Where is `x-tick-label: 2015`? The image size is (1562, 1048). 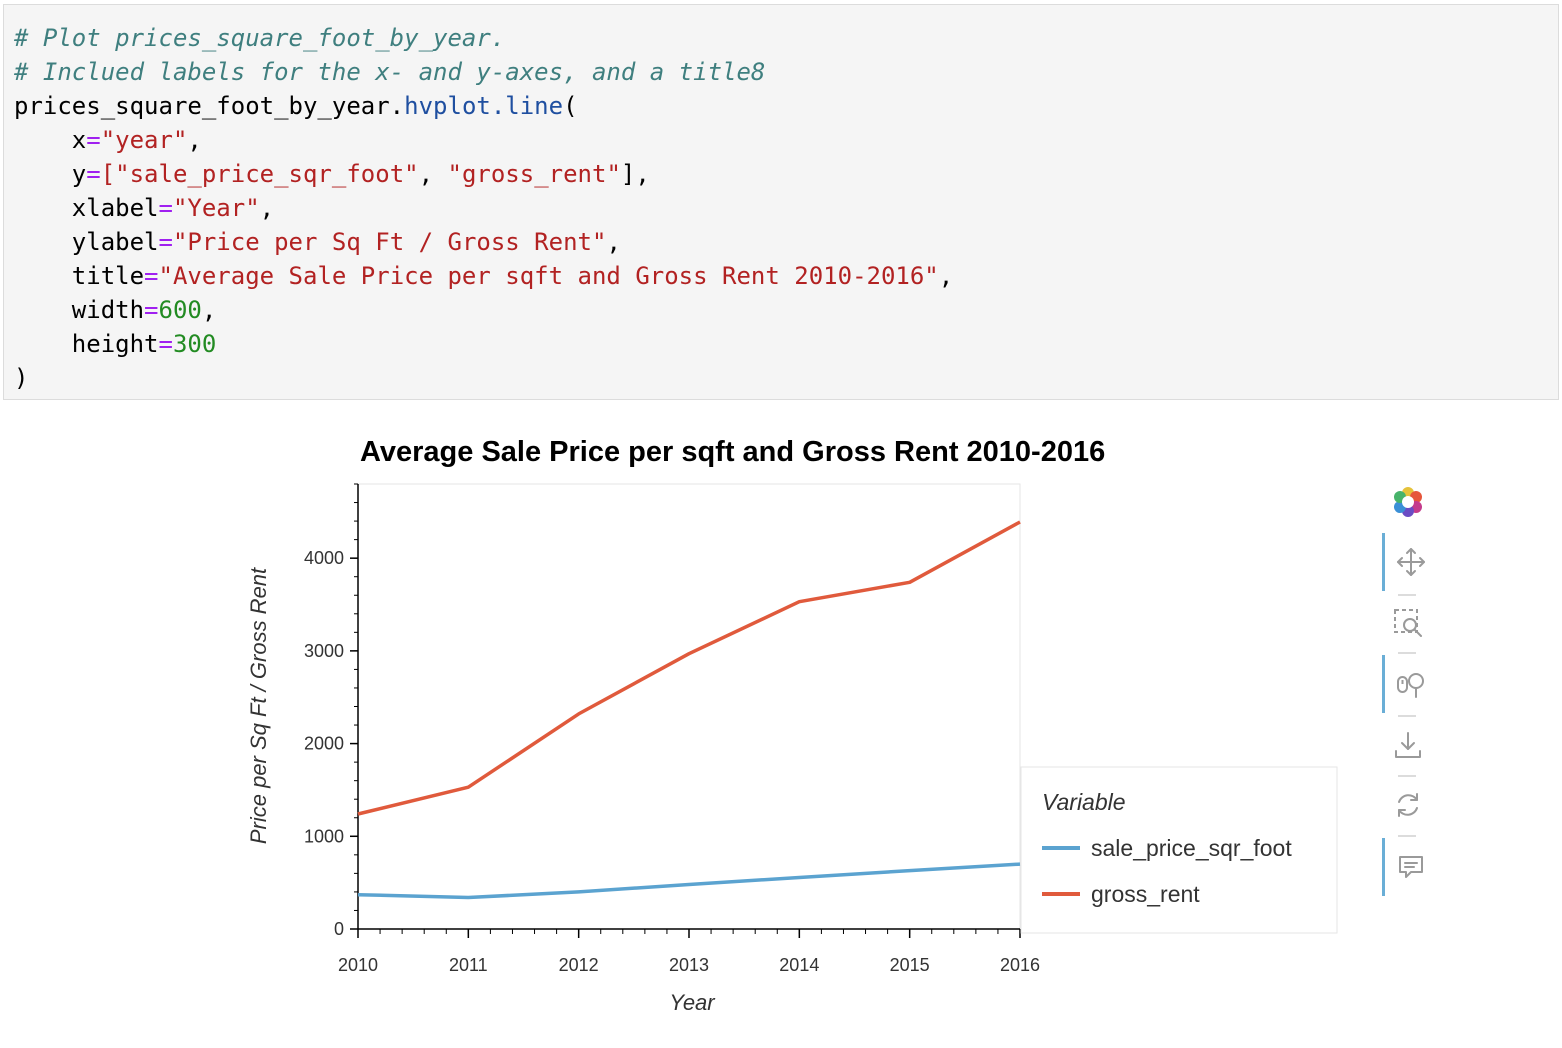 x-tick-label: 2015 is located at coordinates (910, 965).